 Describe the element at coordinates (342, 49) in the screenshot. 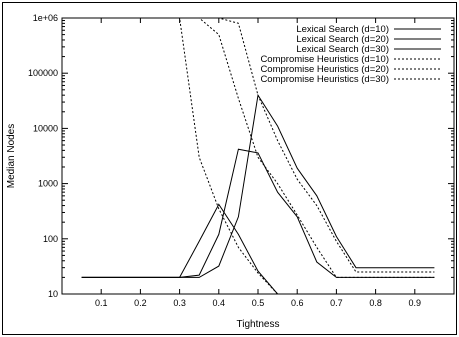

I see `legend-label: Lexical Search (d=30)` at that location.